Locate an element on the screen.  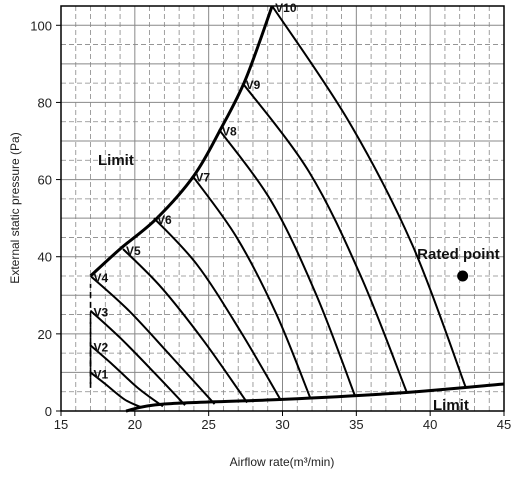
curve-label-v9: V9 is located at coordinates (253, 85).